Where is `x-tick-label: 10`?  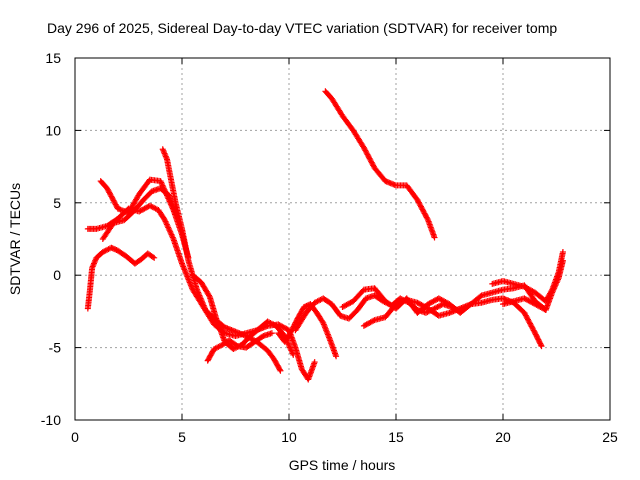 x-tick-label: 10 is located at coordinates (289, 437).